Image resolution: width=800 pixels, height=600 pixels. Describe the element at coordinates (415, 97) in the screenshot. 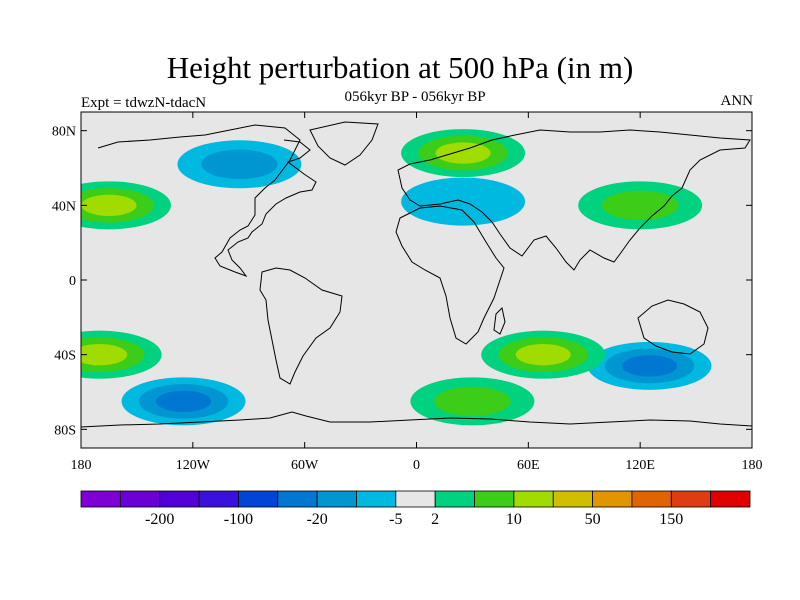

I see `chart-subtitle: 056kyr BP - 056kyr BP` at that location.